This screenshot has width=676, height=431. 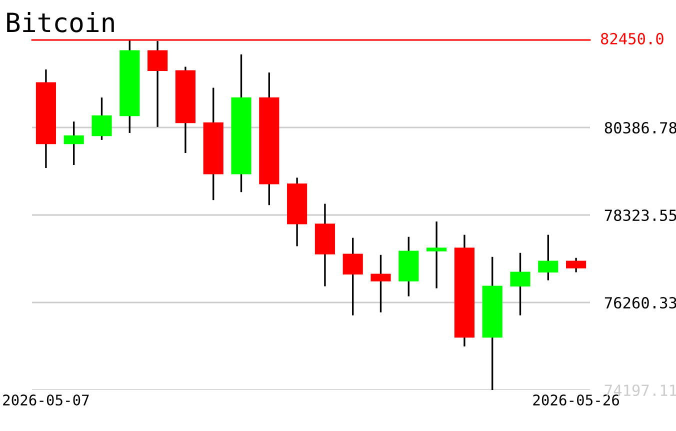 I want to click on ref-line-label: 82450.0, so click(x=632, y=38).